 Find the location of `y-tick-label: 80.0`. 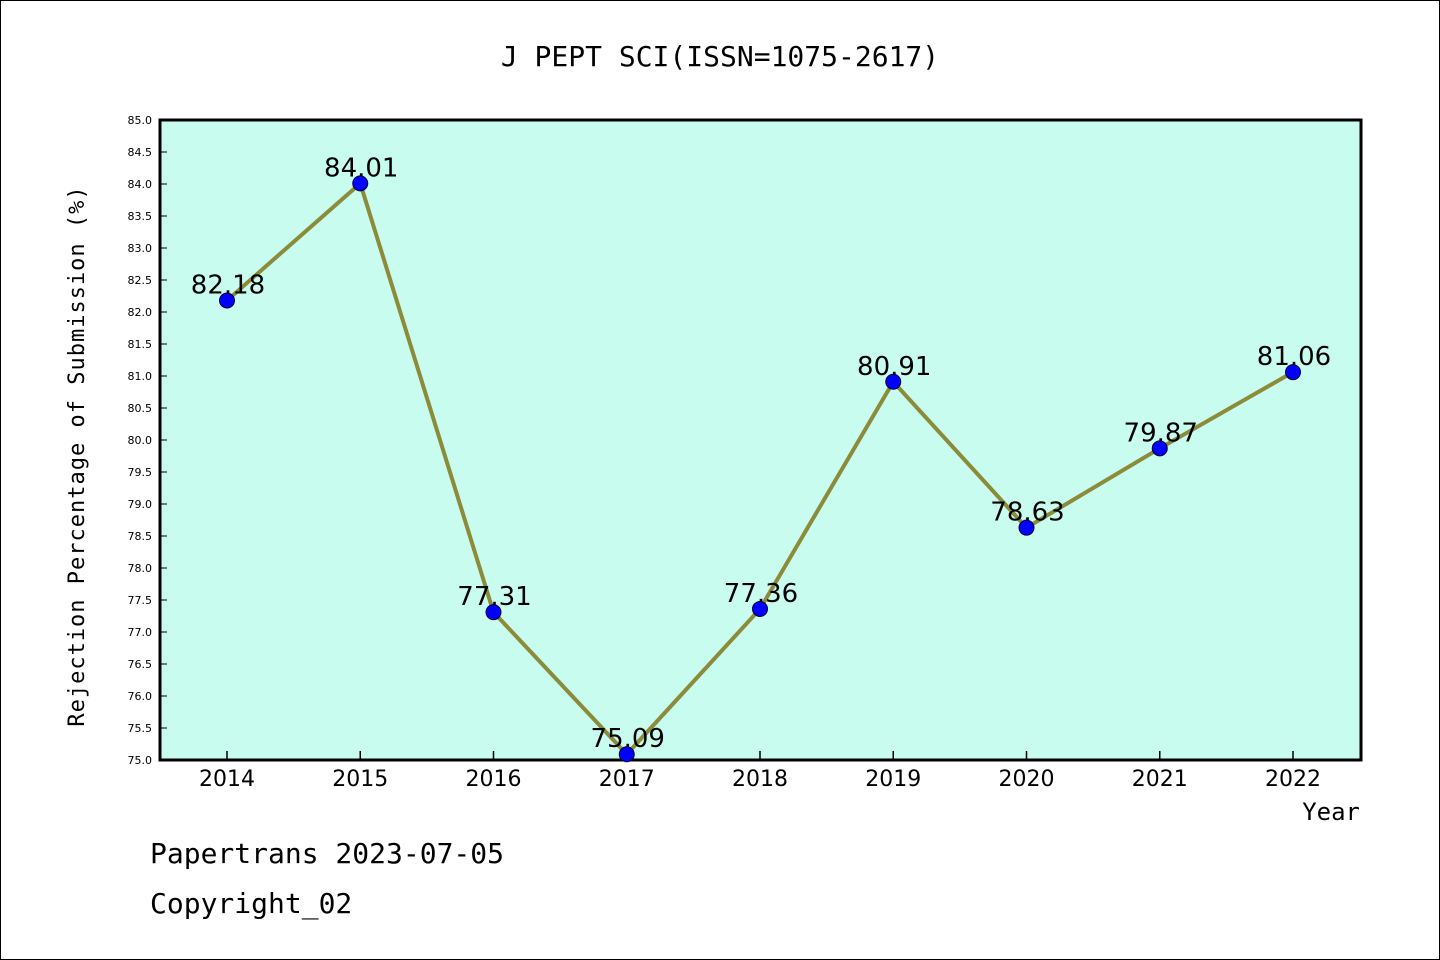

y-tick-label: 80.0 is located at coordinates (140, 440).